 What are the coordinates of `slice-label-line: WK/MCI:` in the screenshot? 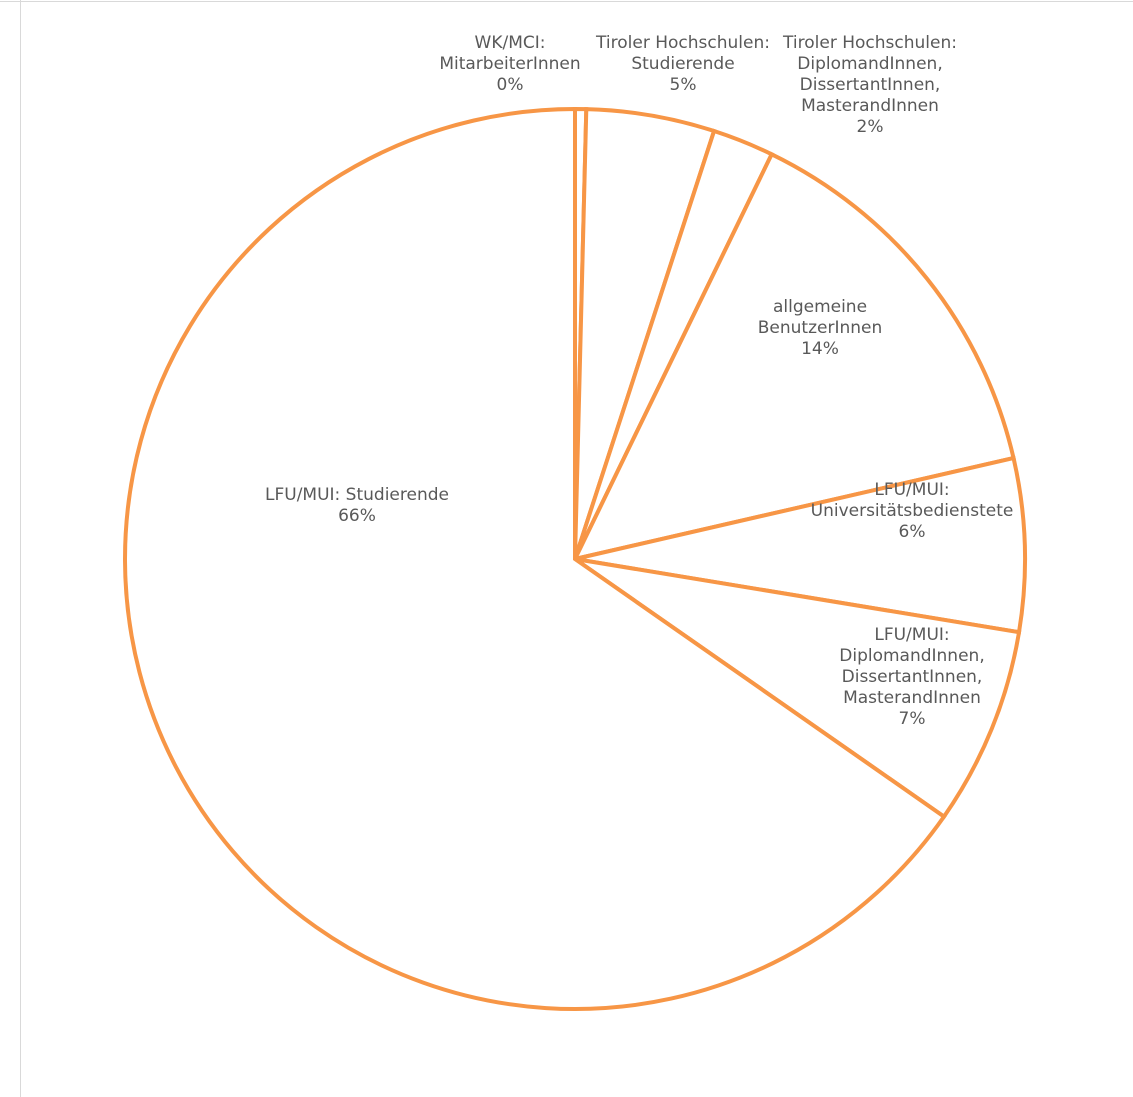 It's located at (510, 43).